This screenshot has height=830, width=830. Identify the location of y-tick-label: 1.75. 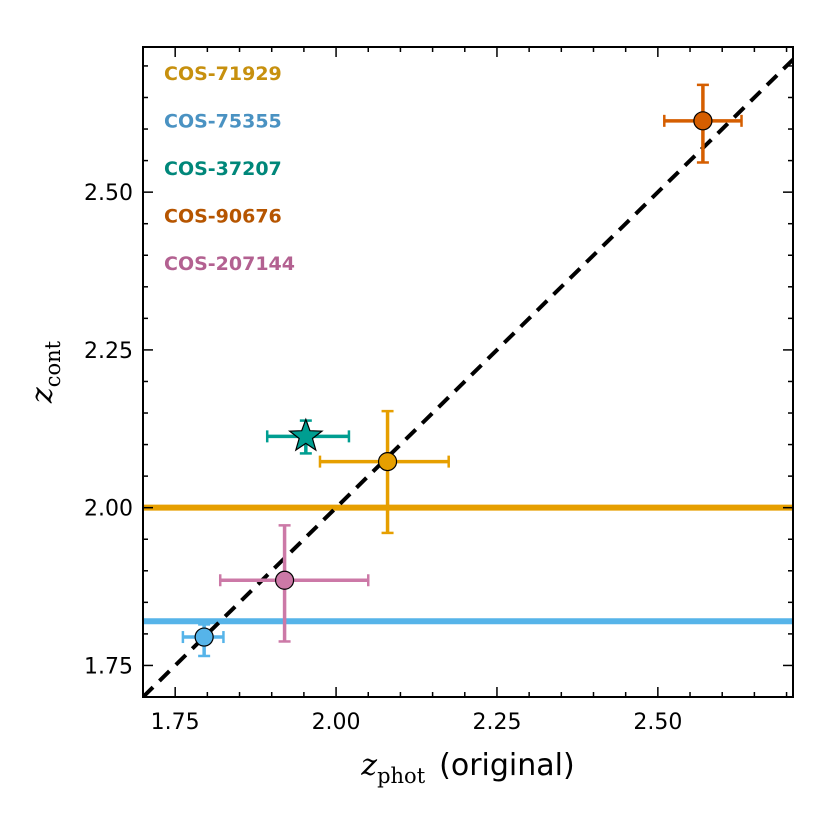
(108, 666).